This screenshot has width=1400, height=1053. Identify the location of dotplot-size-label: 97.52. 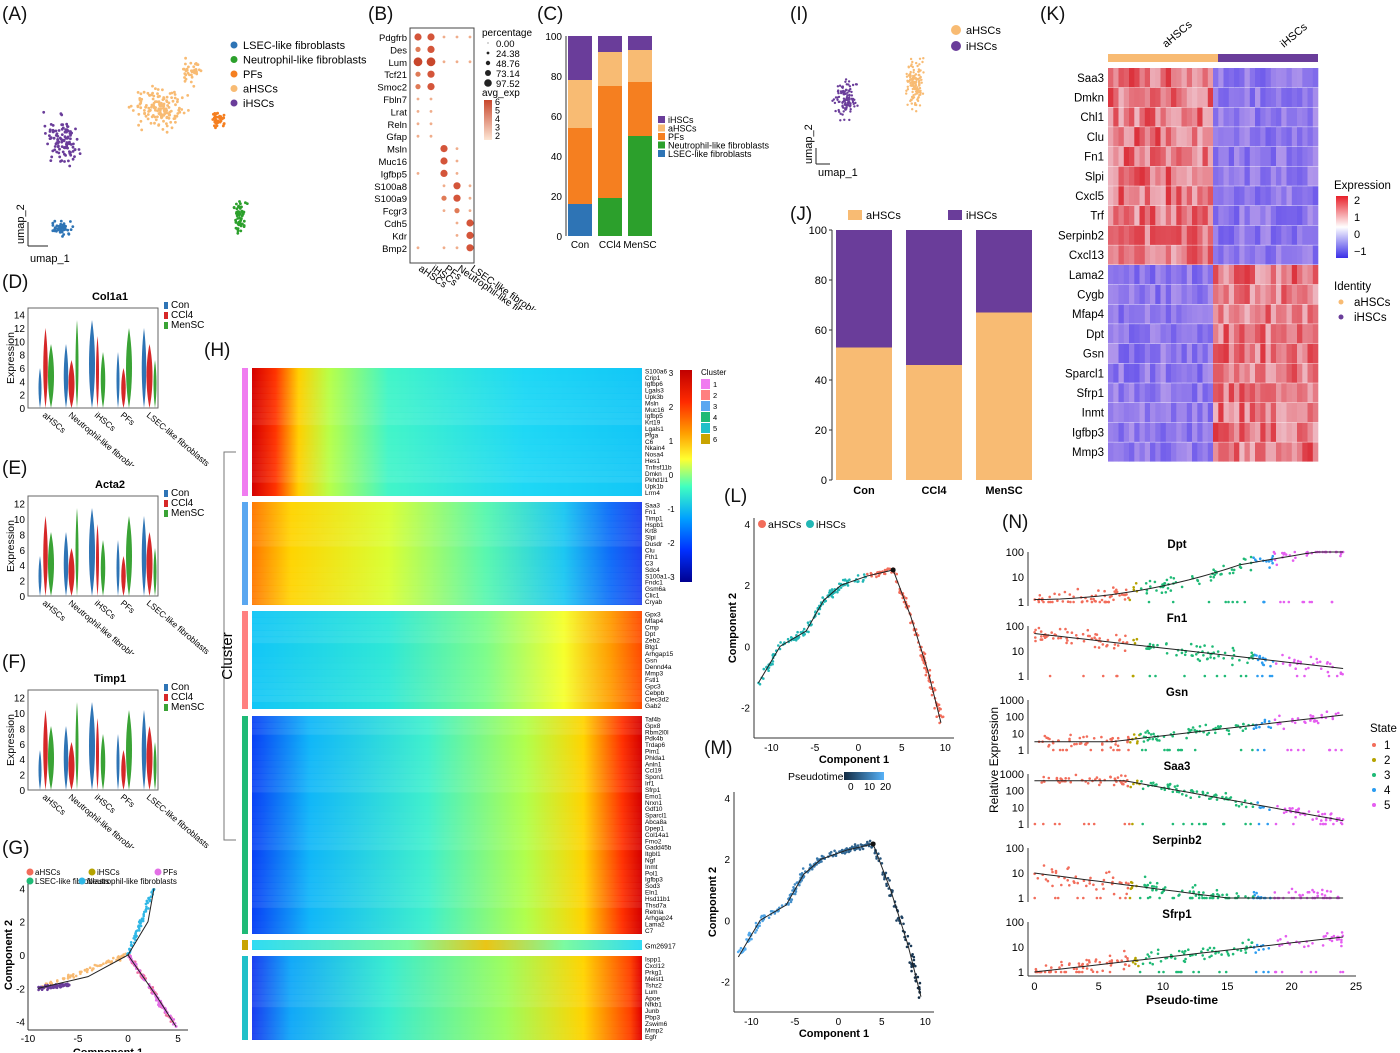
(508, 84).